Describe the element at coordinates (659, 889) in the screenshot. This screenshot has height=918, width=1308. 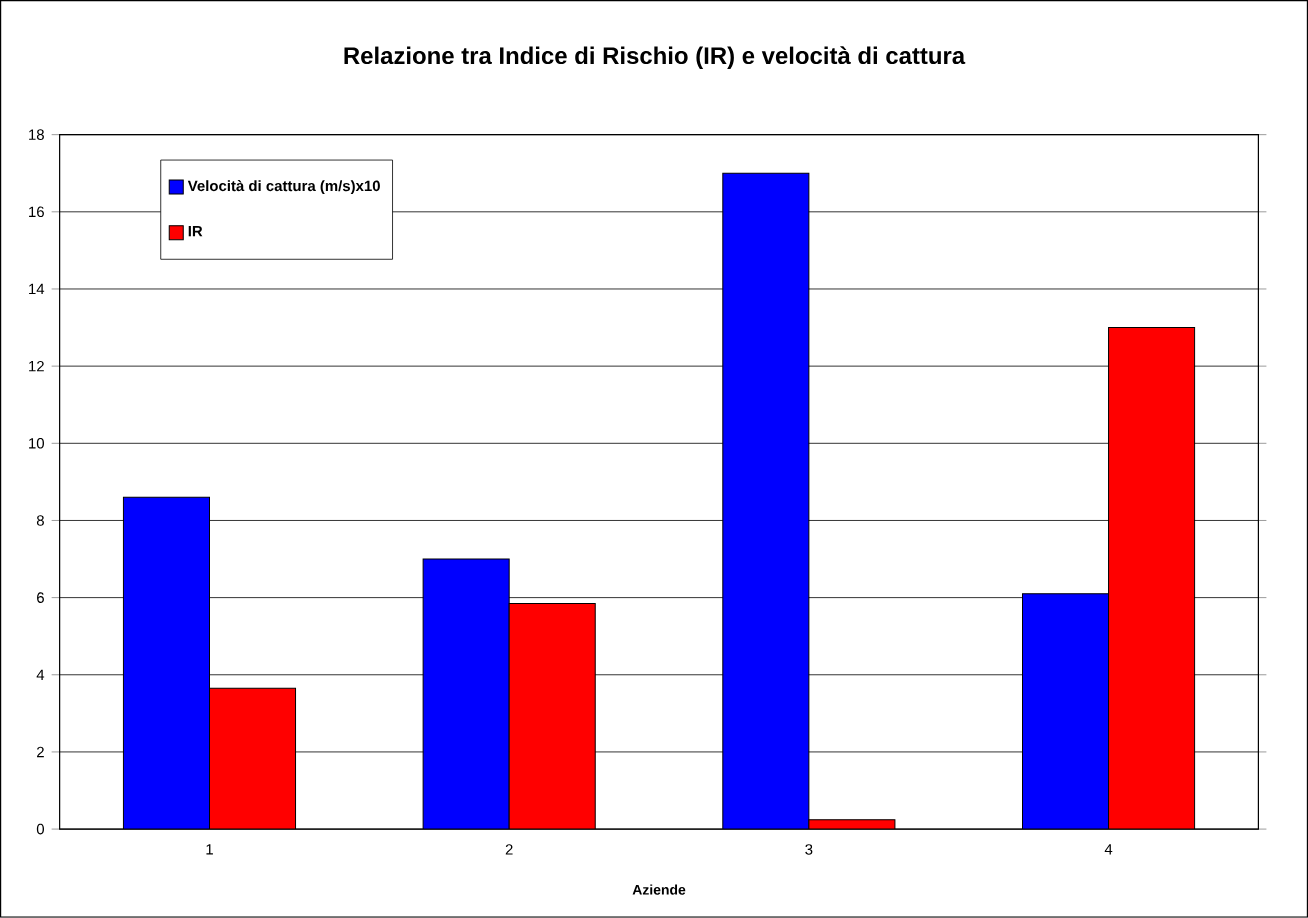
I see `x-axis-title: Aziende` at that location.